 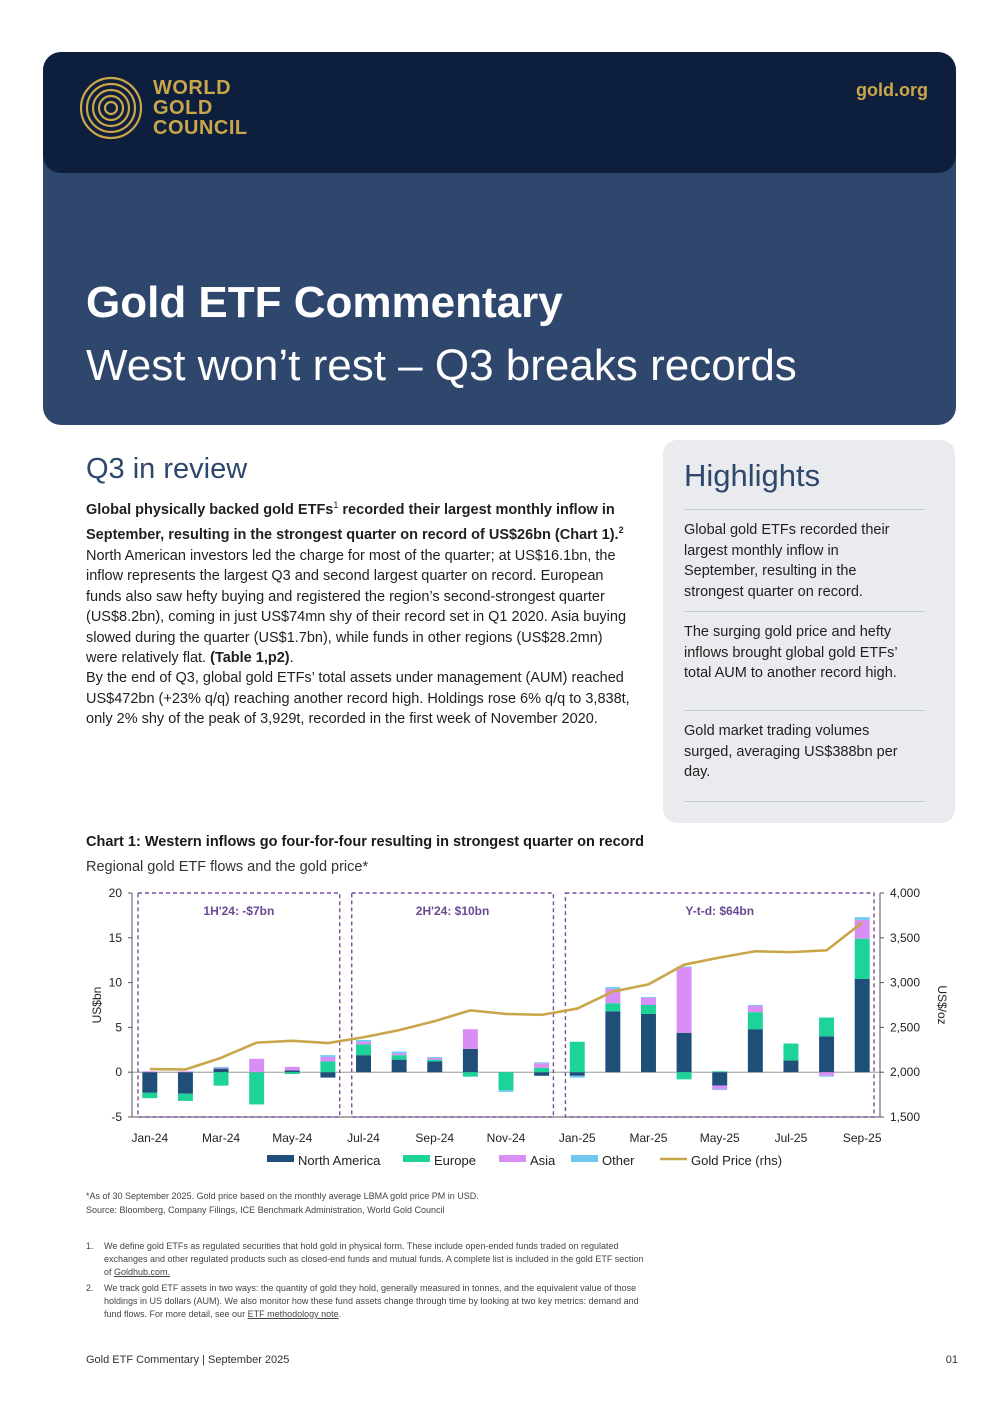 I want to click on p1-bold: Global physically backed gold ETFs, so click(x=210, y=509).